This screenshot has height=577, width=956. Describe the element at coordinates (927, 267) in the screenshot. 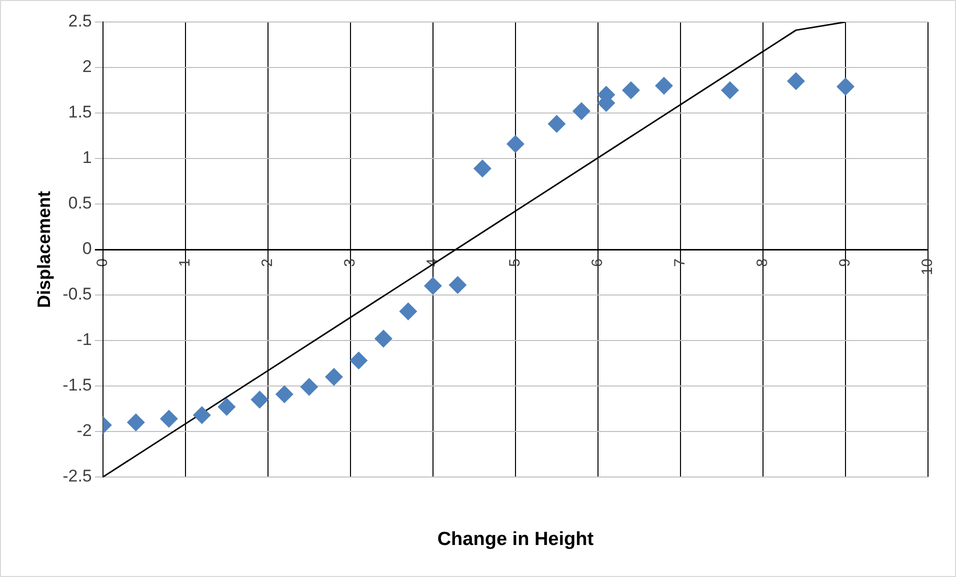

I see `x-tick-label: 10` at that location.